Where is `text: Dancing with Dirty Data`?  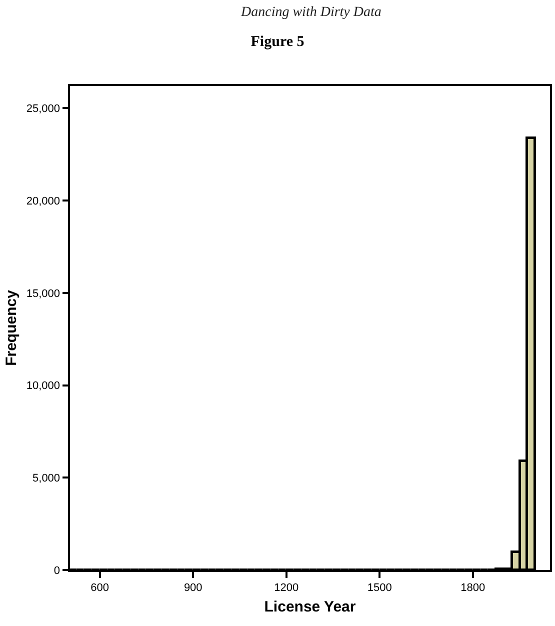
text: Dancing with Dirty Data is located at coordinates (311, 12).